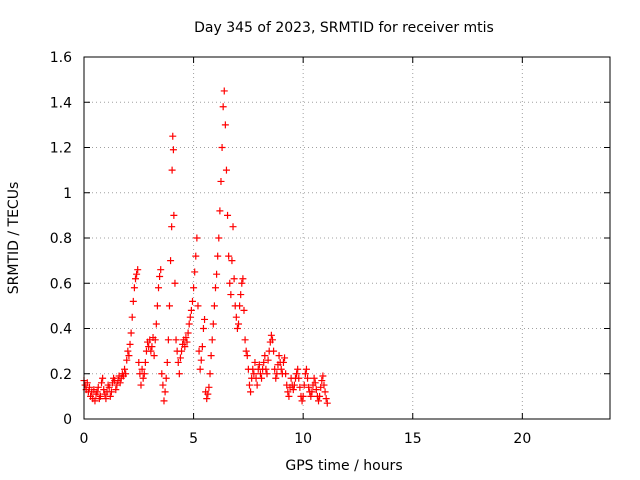 The image size is (640, 480). What do you see at coordinates (61, 103) in the screenshot?
I see `y-tick-label: 1.4` at bounding box center [61, 103].